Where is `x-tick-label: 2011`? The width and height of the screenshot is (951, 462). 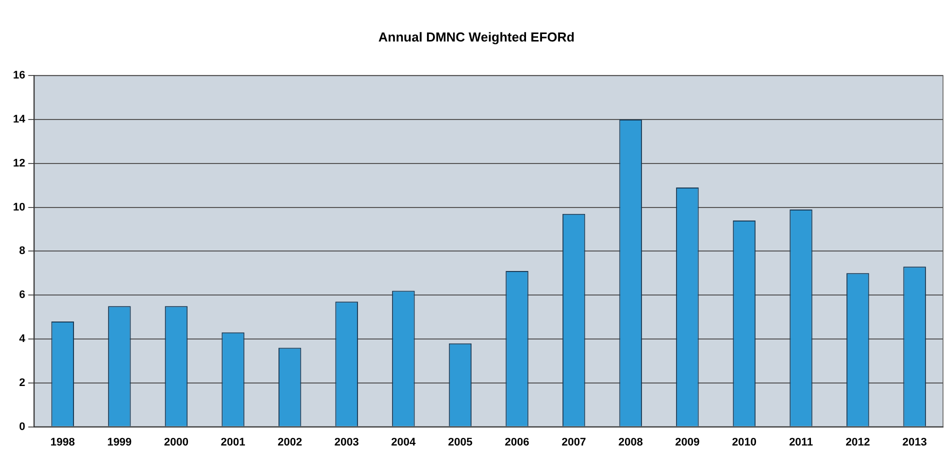 x-tick-label: 2011 is located at coordinates (801, 442).